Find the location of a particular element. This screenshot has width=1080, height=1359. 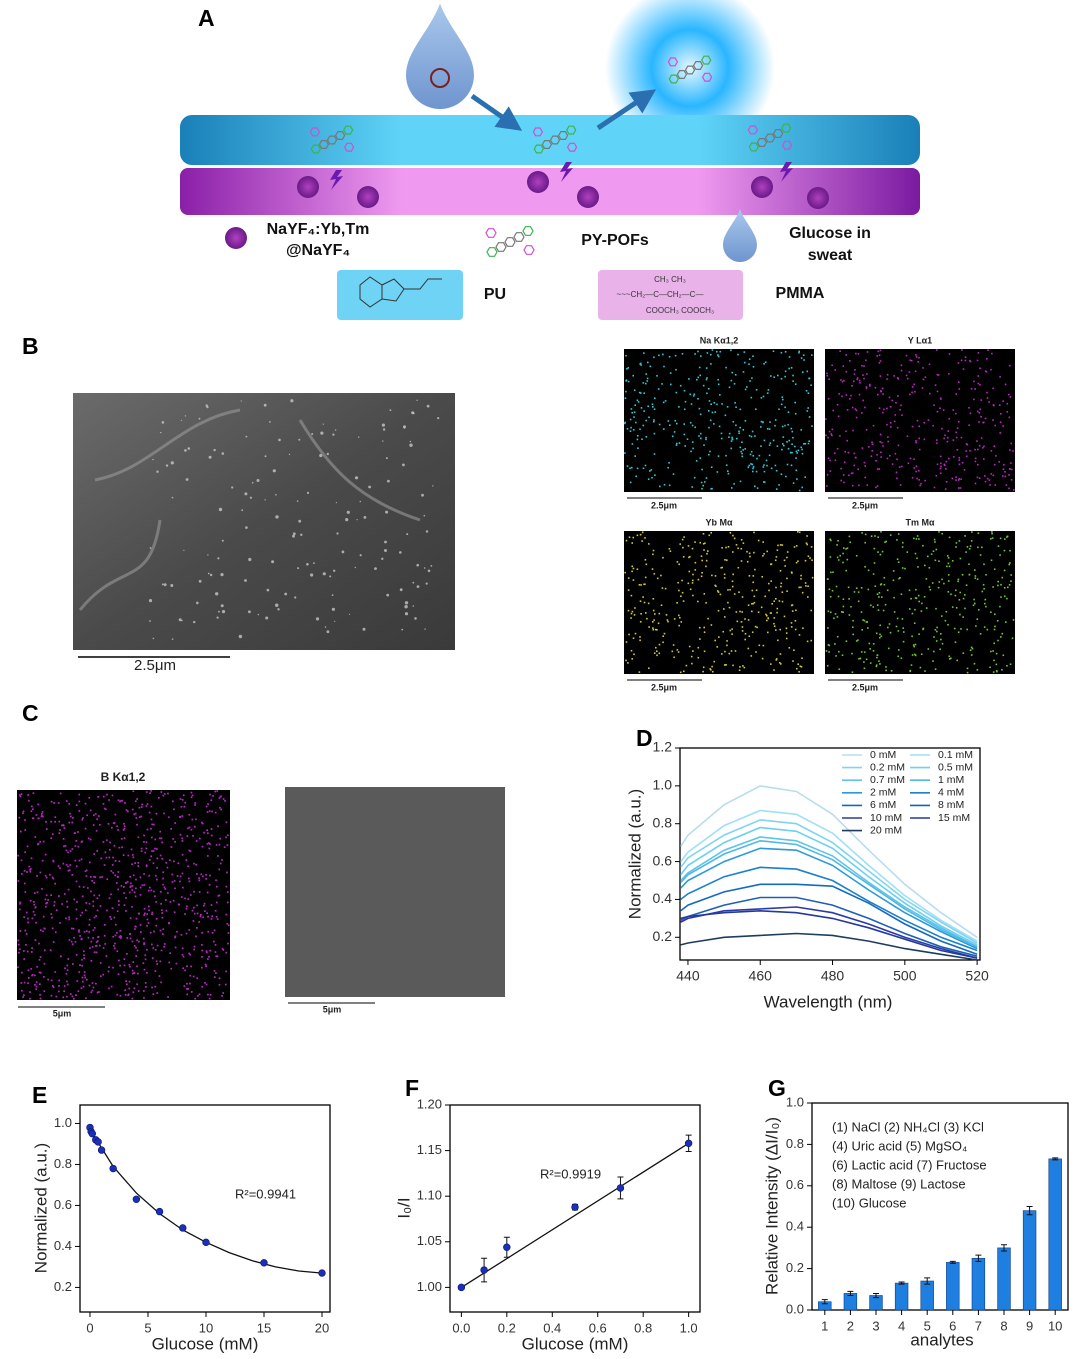

annotation: R²=0.9919 is located at coordinates (570, 1173).